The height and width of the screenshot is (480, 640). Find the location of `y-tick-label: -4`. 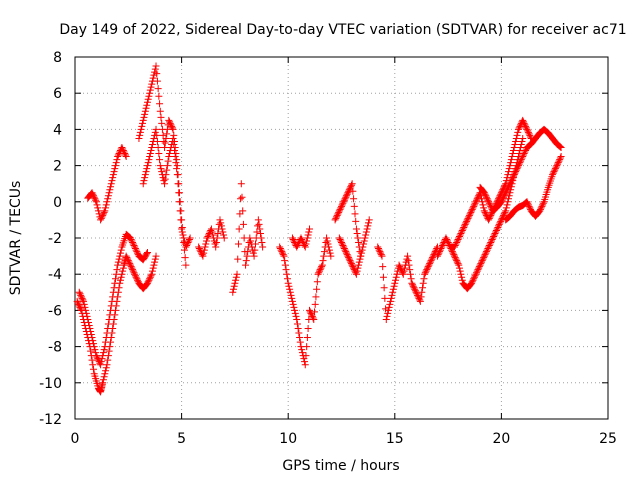

y-tick-label: -4 is located at coordinates (55, 275).